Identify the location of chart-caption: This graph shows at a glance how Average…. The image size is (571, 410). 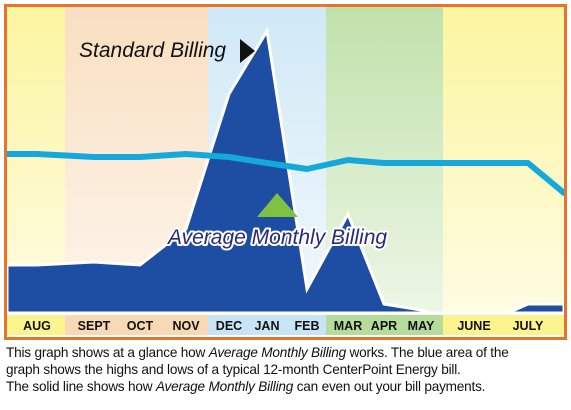
(287, 369).